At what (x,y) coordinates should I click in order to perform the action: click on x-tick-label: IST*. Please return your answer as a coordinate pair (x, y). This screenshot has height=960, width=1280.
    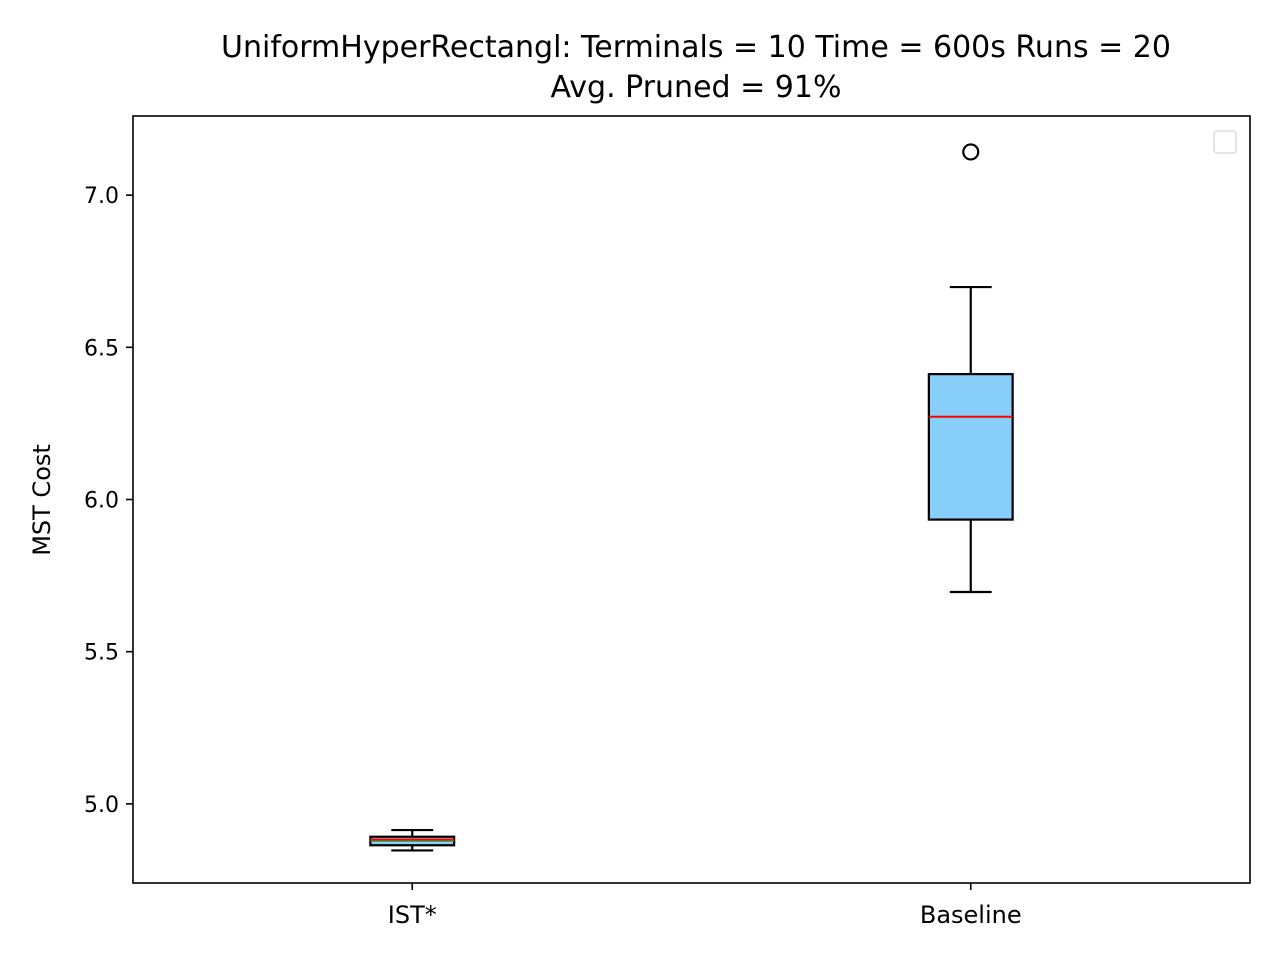
    Looking at the image, I should click on (412, 915).